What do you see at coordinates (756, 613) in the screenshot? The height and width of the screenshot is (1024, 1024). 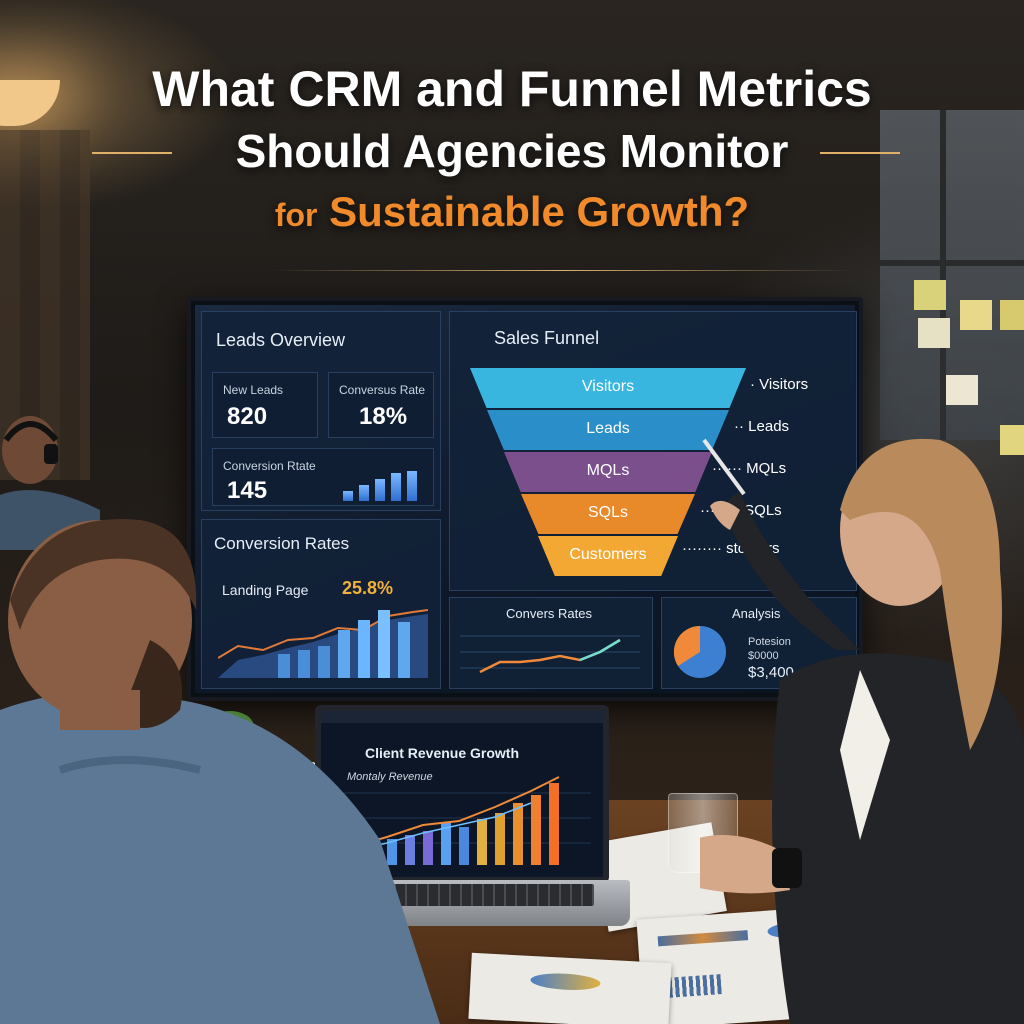 I see `analysis-title: Analysis` at bounding box center [756, 613].